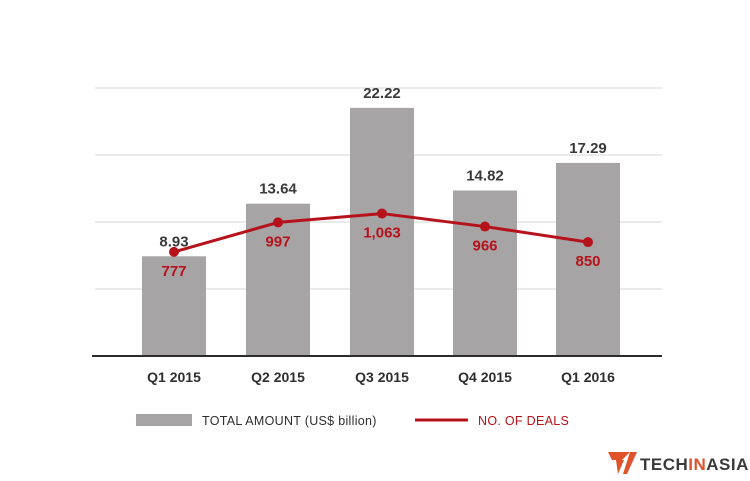 The image size is (750, 481). What do you see at coordinates (278, 377) in the screenshot?
I see `x-tick-label: Q2 2015` at bounding box center [278, 377].